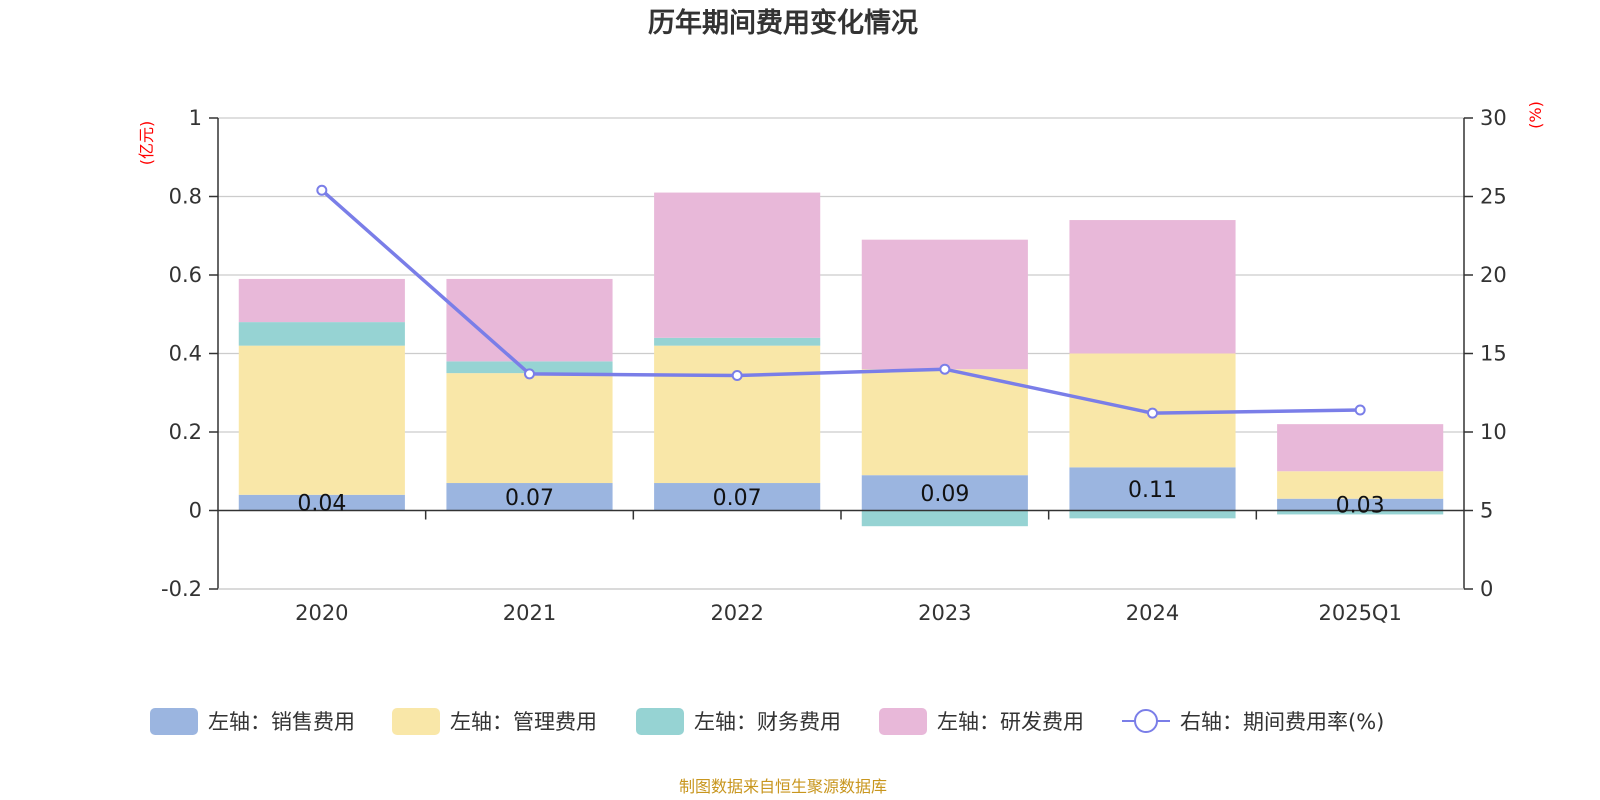 Image resolution: width=1600 pixels, height=800 pixels. I want to click on left-tick-label: 0.4, so click(185, 354).